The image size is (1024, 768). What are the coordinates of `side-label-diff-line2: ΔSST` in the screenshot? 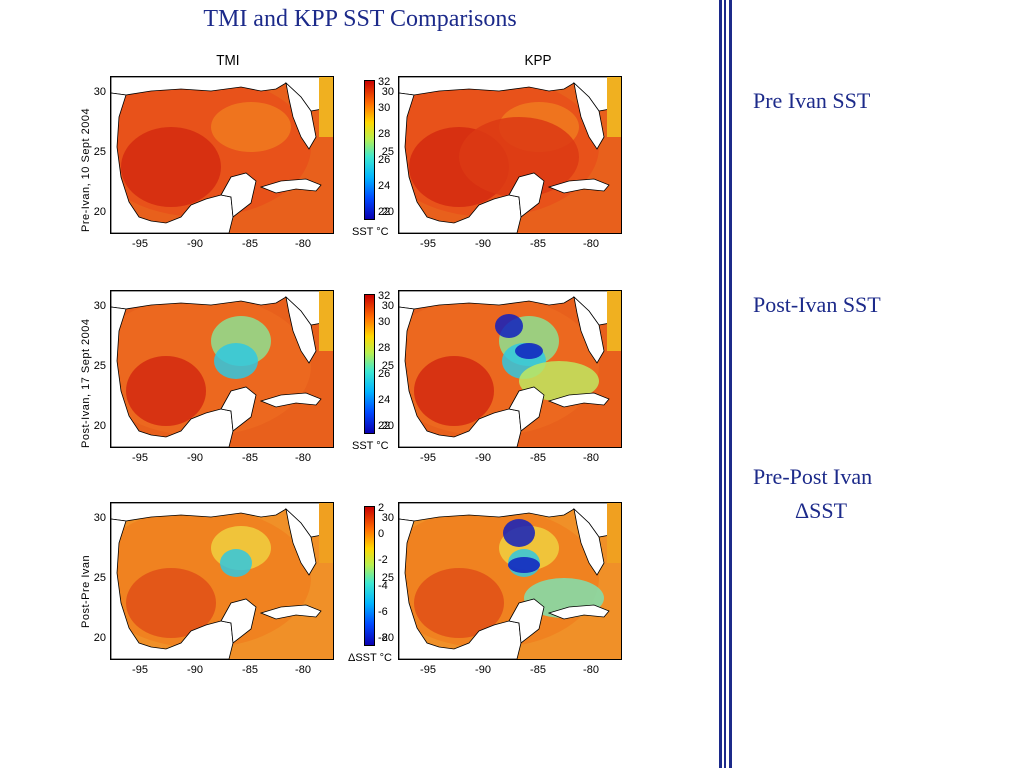 It's located at (821, 510).